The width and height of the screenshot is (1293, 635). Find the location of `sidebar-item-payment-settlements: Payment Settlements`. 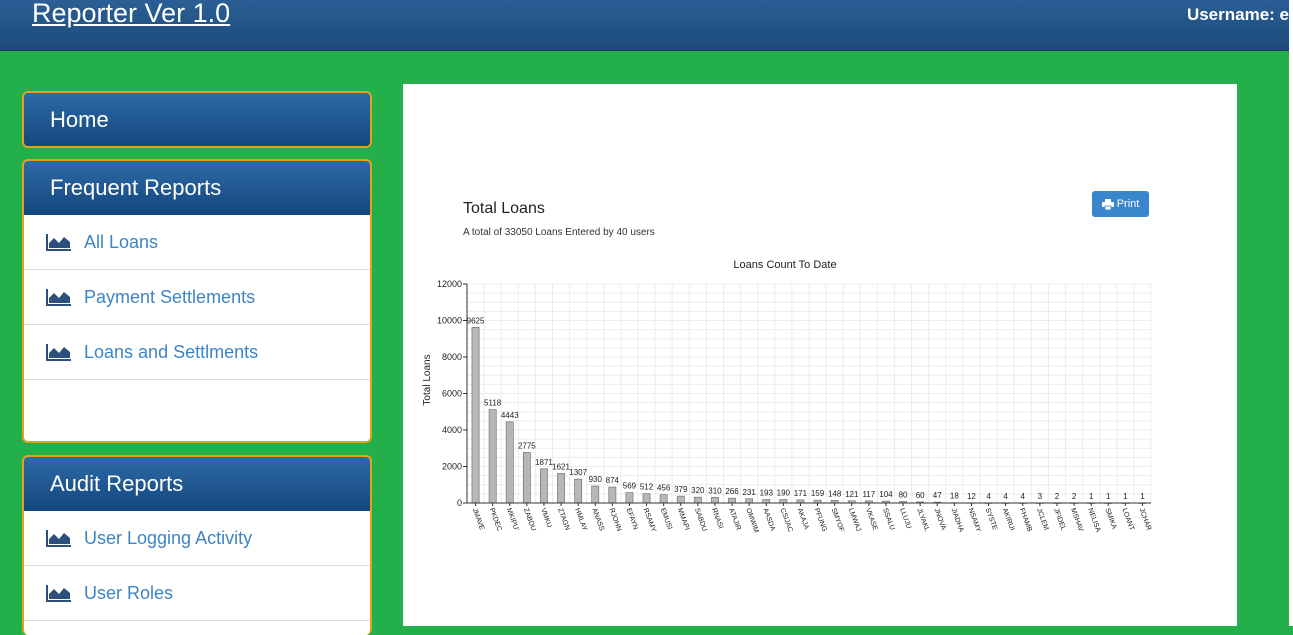

sidebar-item-payment-settlements: Payment Settlements is located at coordinates (197, 297).